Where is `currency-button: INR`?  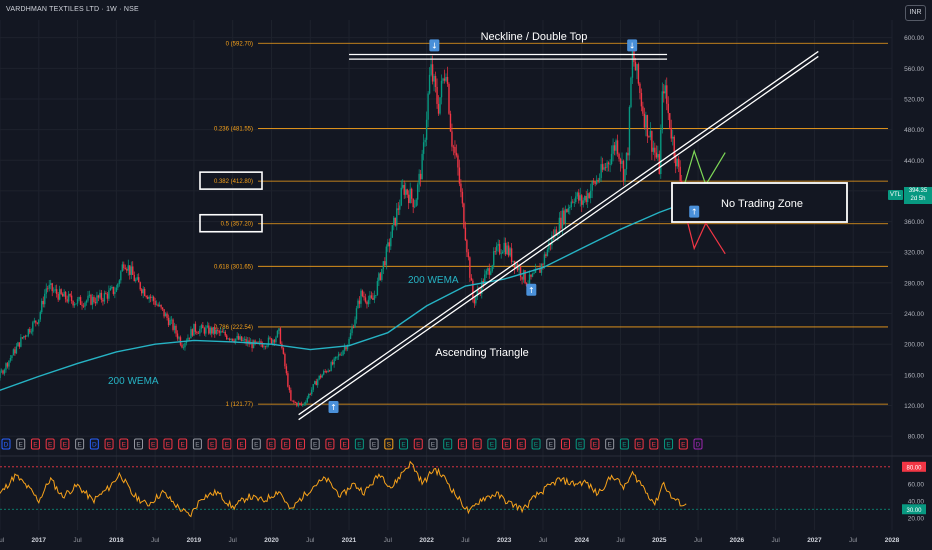 currency-button: INR is located at coordinates (915, 13).